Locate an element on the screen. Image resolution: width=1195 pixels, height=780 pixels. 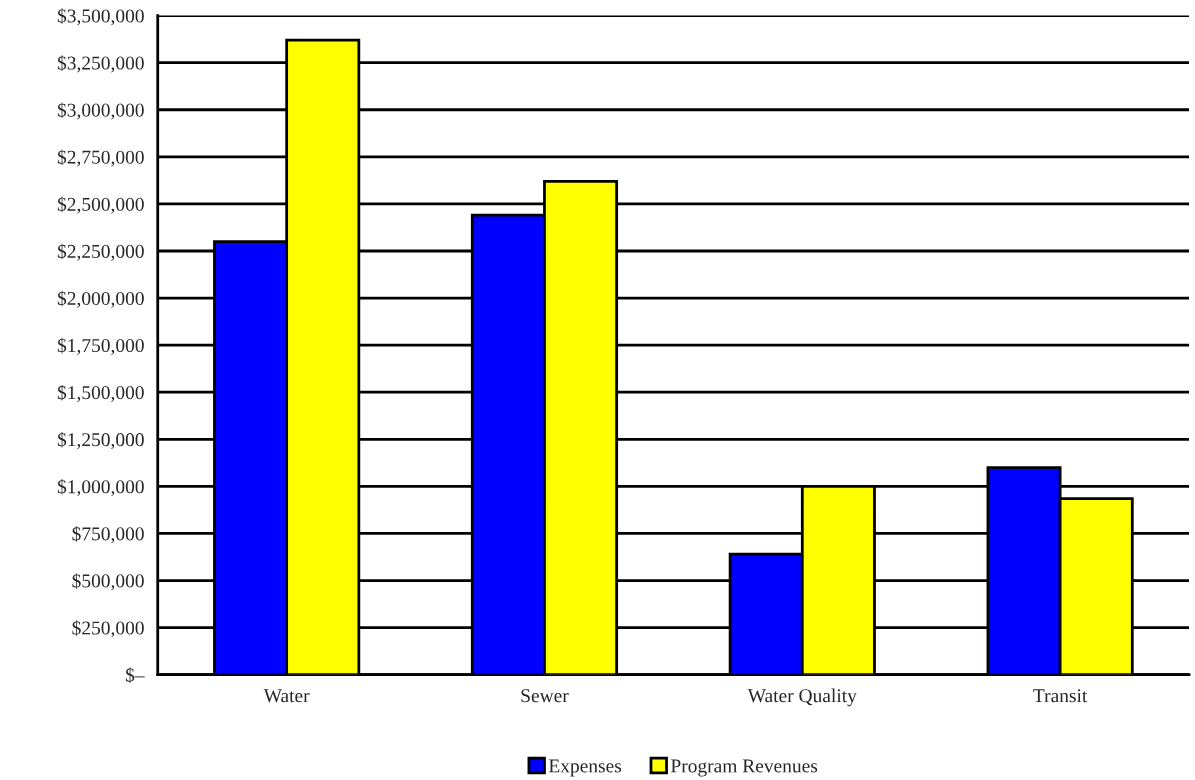
y-tick-label: $1,750,000 is located at coordinates (100, 346).